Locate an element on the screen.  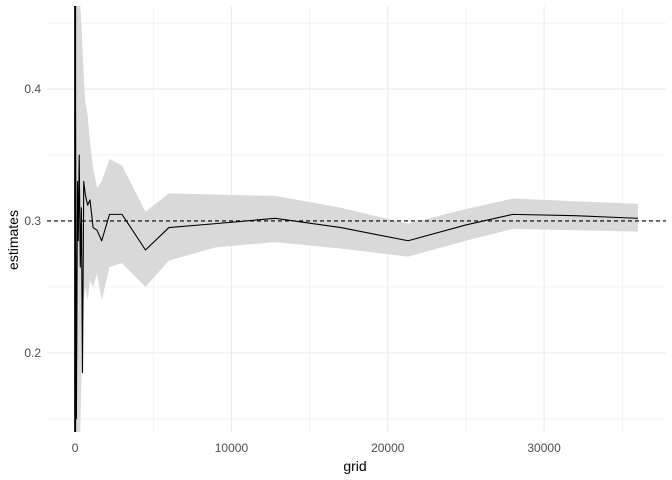
y-tick-labels: 0.2 0.3 0.4 is located at coordinates (32, 221).